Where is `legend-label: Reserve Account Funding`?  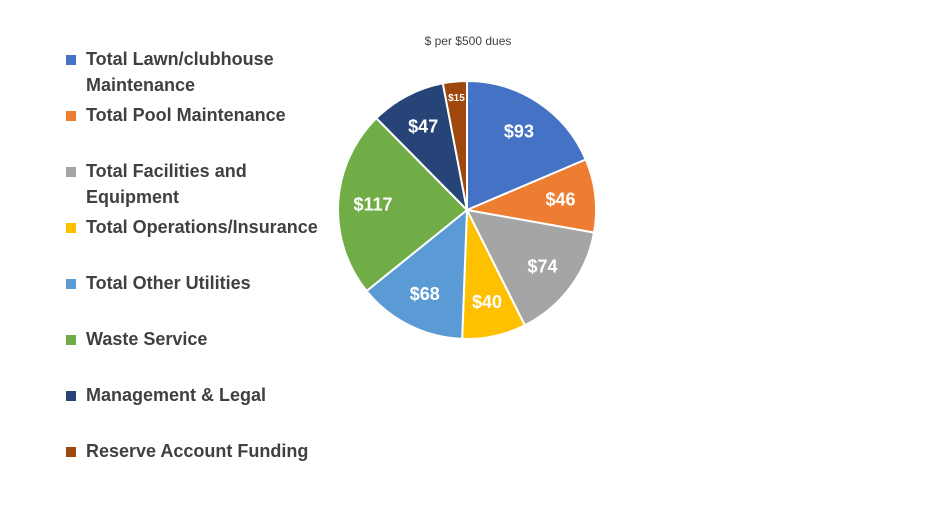
legend-label: Reserve Account Funding is located at coordinates (197, 451).